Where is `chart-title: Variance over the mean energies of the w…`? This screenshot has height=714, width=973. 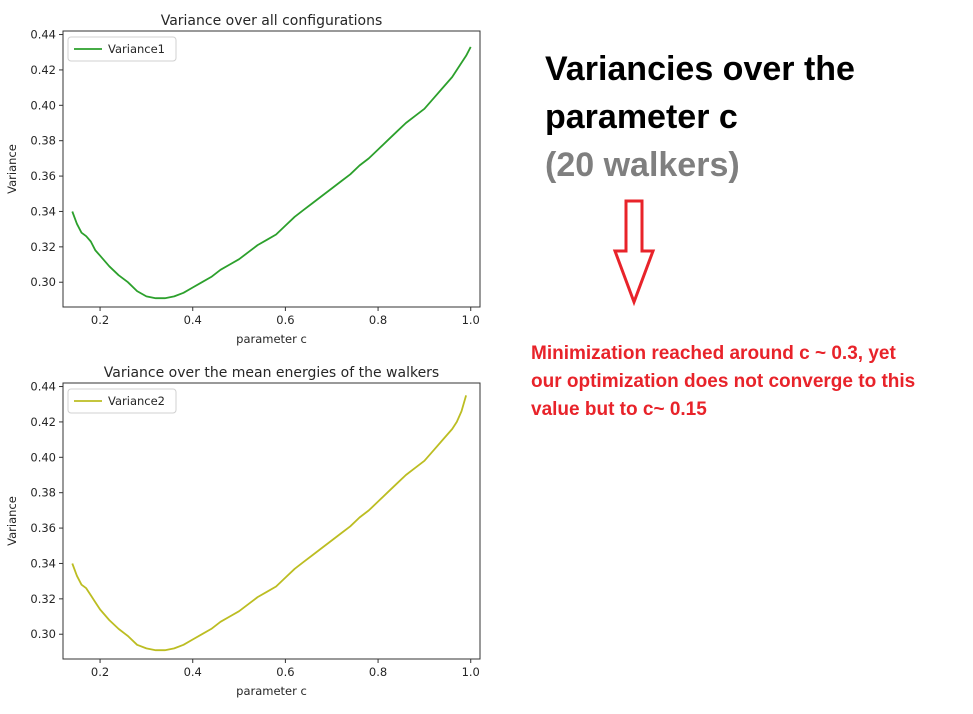
chart-title: Variance over the mean energies of the w… is located at coordinates (271, 373).